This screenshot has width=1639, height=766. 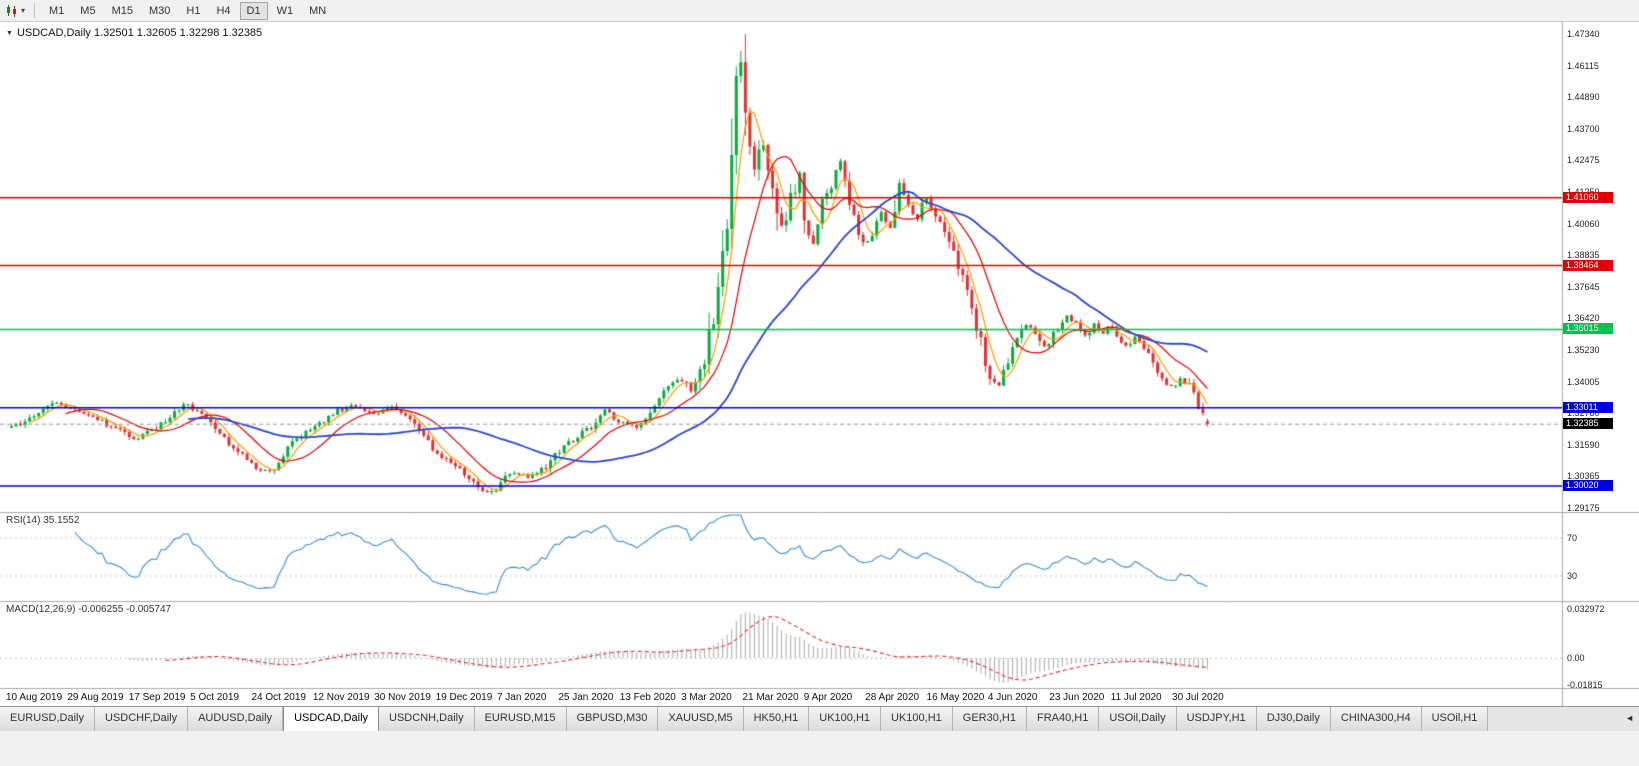 What do you see at coordinates (223, 10) in the screenshot?
I see `timeframe-button-h4: H4` at bounding box center [223, 10].